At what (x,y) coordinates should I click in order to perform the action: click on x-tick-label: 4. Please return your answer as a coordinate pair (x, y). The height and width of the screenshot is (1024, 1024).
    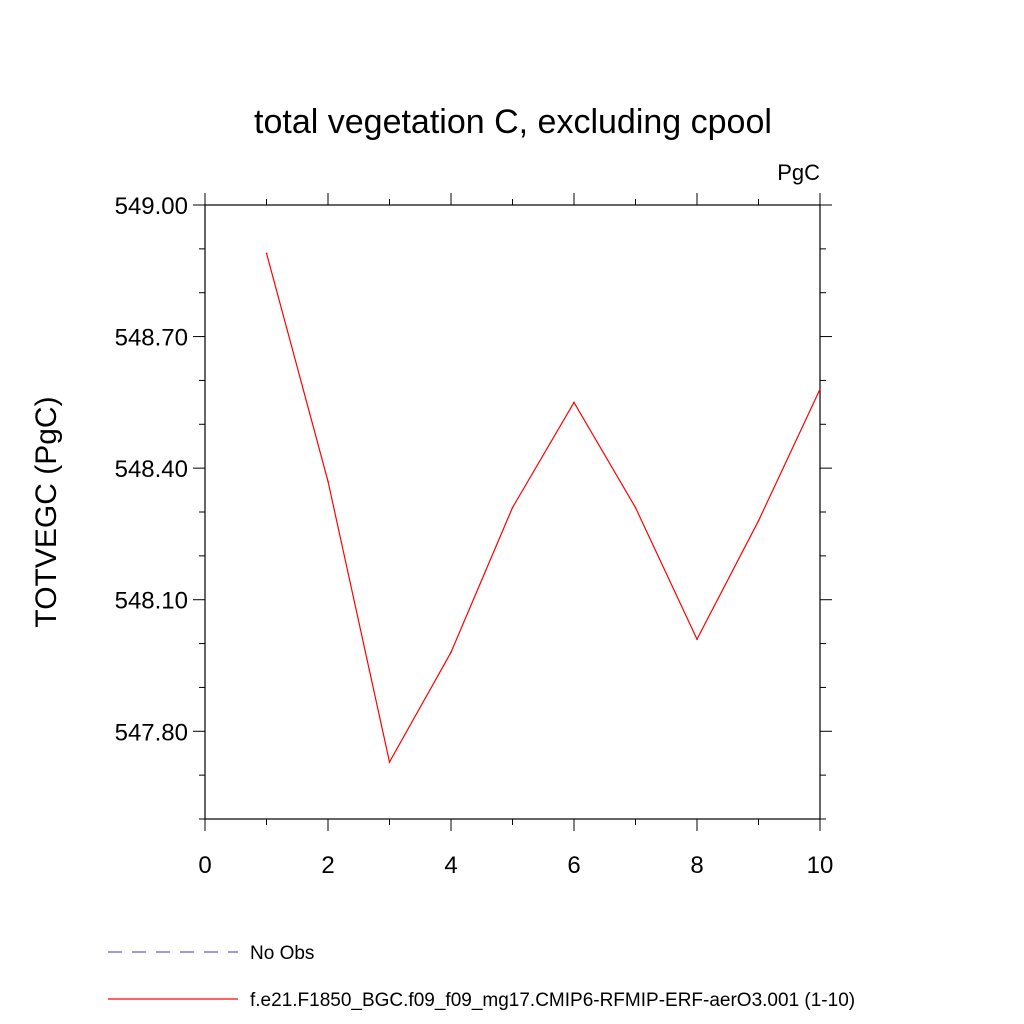
    Looking at the image, I should click on (450, 865).